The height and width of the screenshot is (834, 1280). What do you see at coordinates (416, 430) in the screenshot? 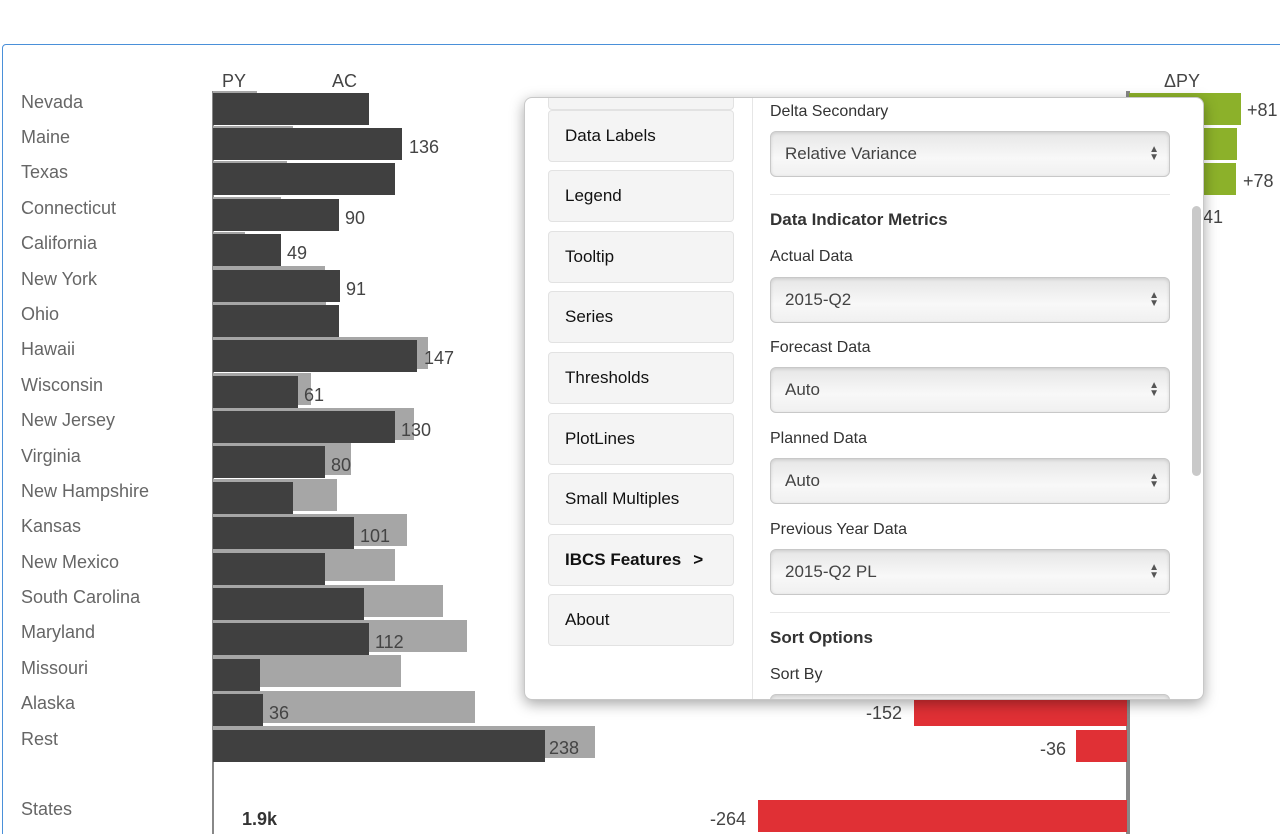
I see `value-label: 130` at bounding box center [416, 430].